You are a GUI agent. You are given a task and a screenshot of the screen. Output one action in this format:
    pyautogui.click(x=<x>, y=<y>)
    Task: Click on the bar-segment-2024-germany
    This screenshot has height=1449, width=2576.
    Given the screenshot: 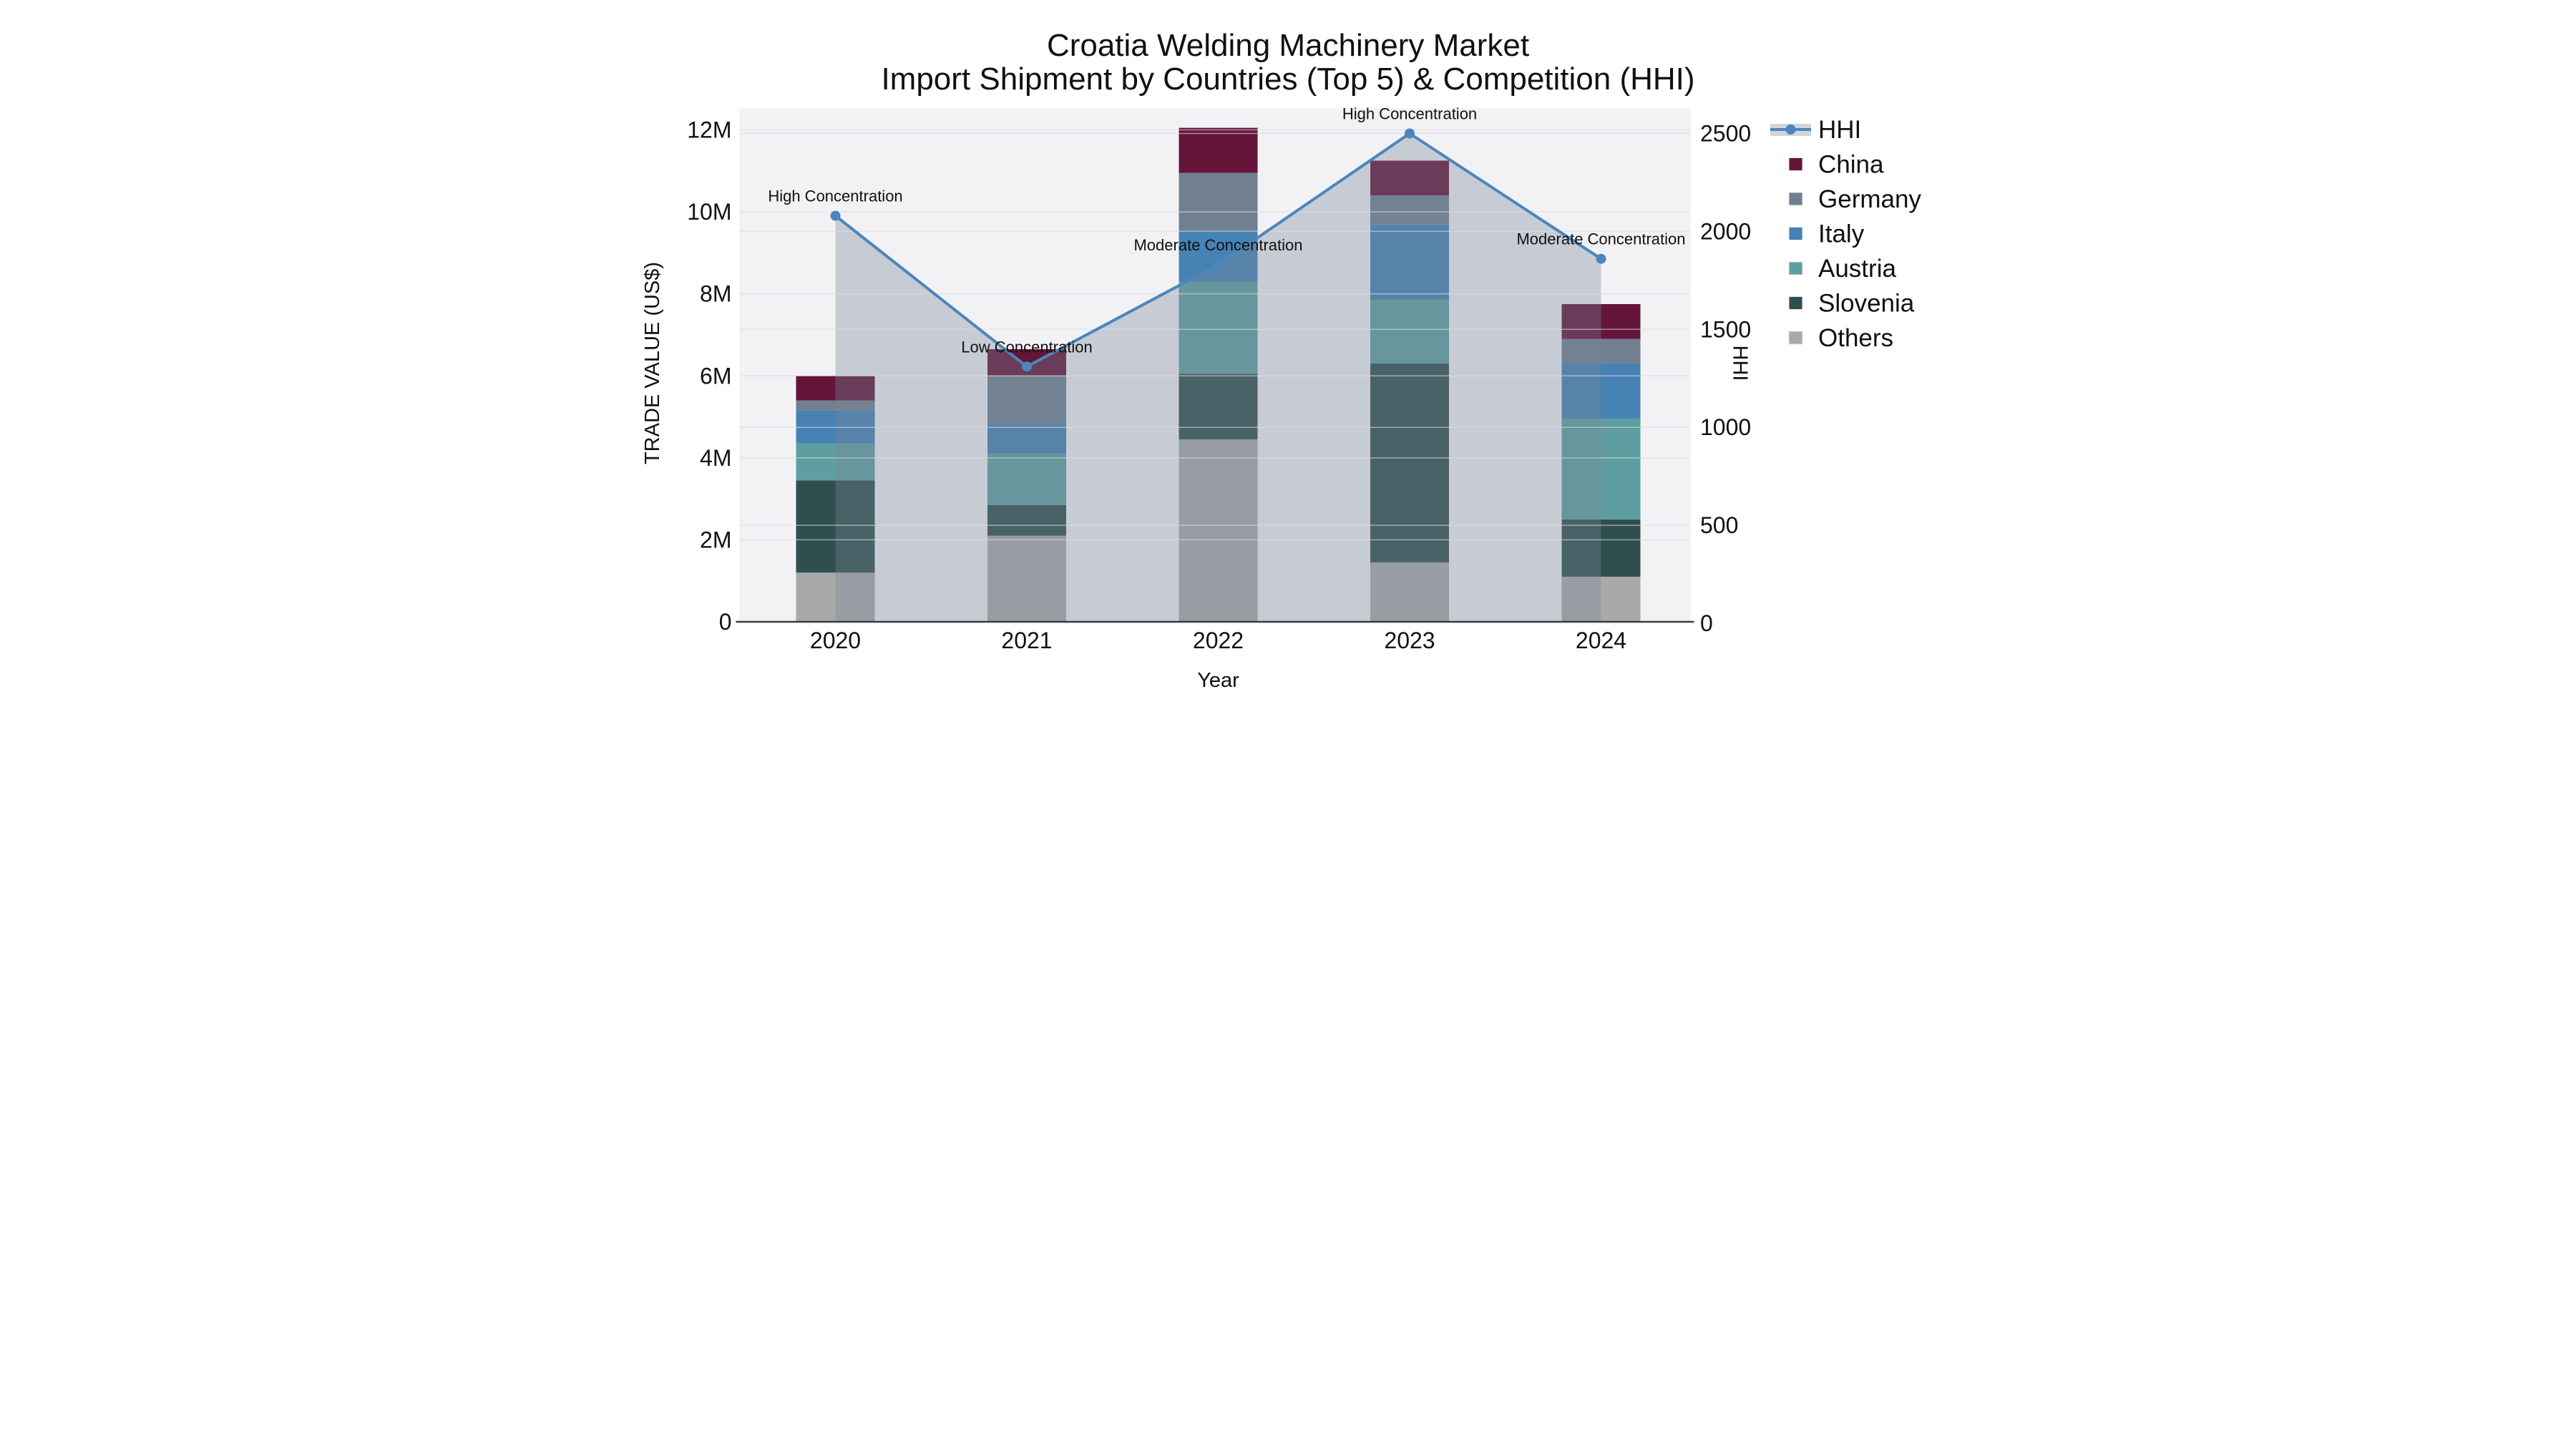 What is the action you would take?
    pyautogui.click(x=1601, y=351)
    